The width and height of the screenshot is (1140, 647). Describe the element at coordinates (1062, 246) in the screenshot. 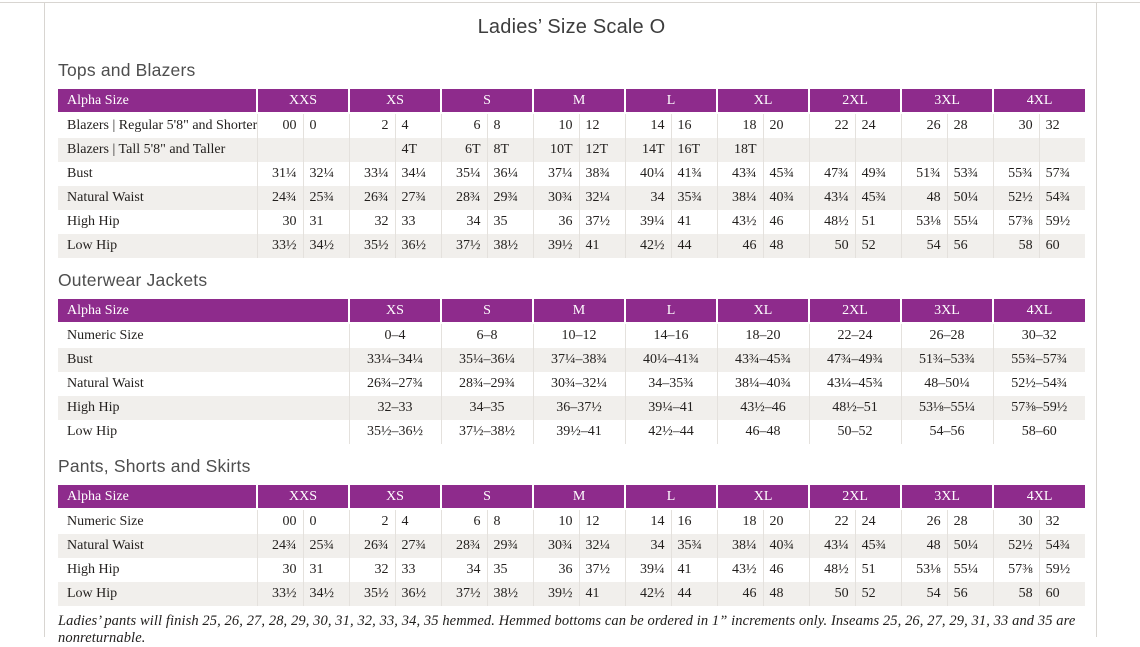

I see `size-cell: 60` at that location.